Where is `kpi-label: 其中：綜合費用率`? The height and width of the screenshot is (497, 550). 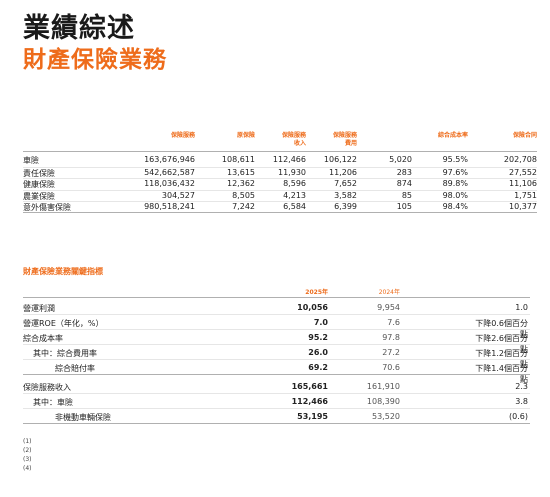
kpi-label: 其中：綜合費用率 is located at coordinates (65, 353).